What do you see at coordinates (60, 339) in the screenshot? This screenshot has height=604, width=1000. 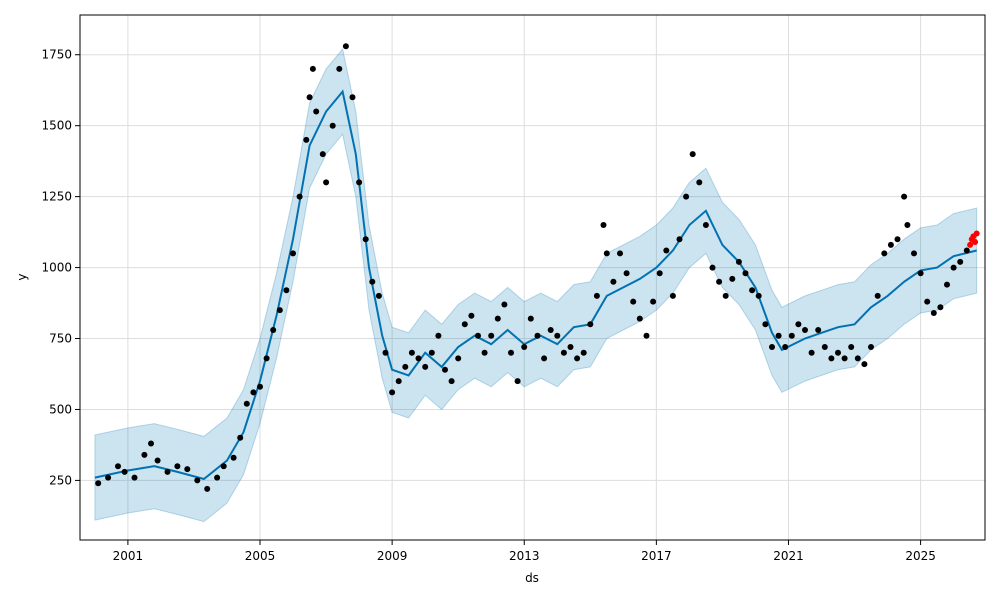 I see `y-tick-label: 750` at bounding box center [60, 339].